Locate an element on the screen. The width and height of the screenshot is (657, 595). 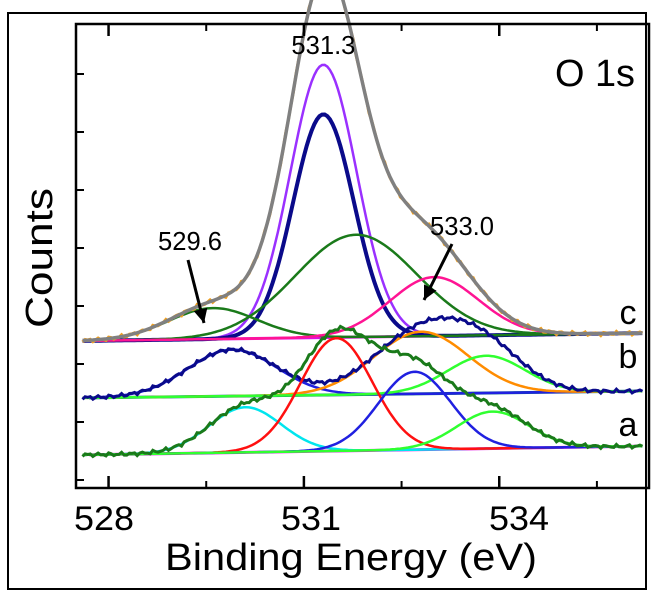
annotation-peak-531-3: 531.3 is located at coordinates (323, 45).